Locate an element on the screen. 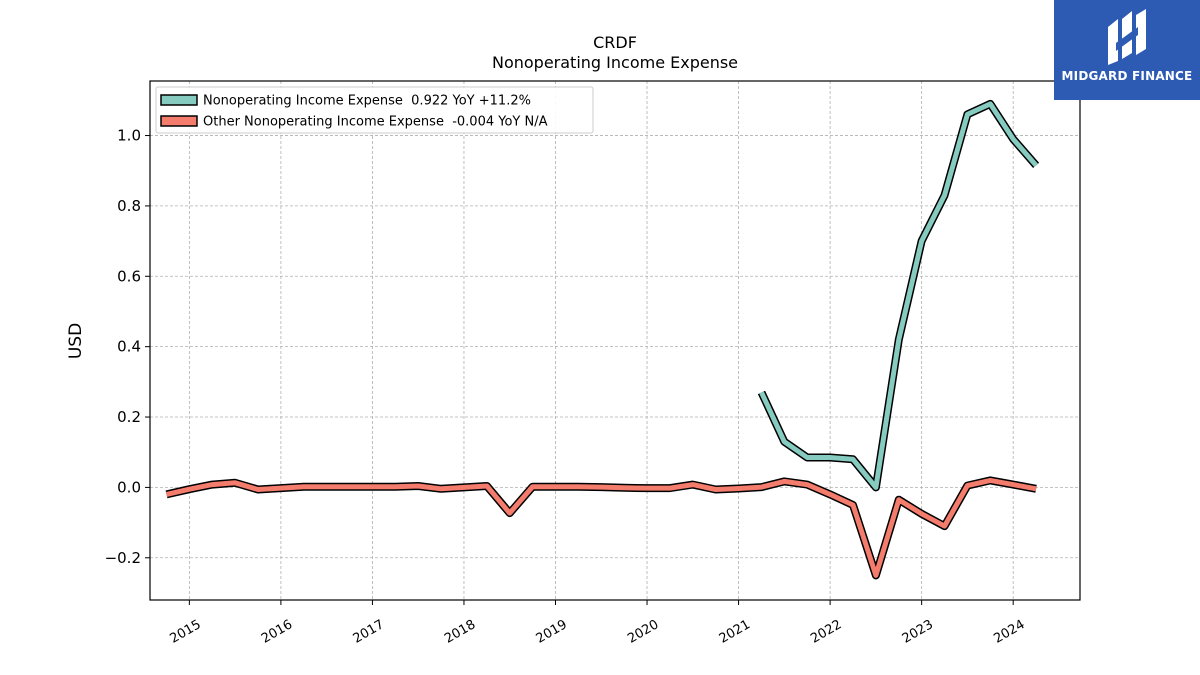  y-tick-label: 1.0 is located at coordinates (129, 136).